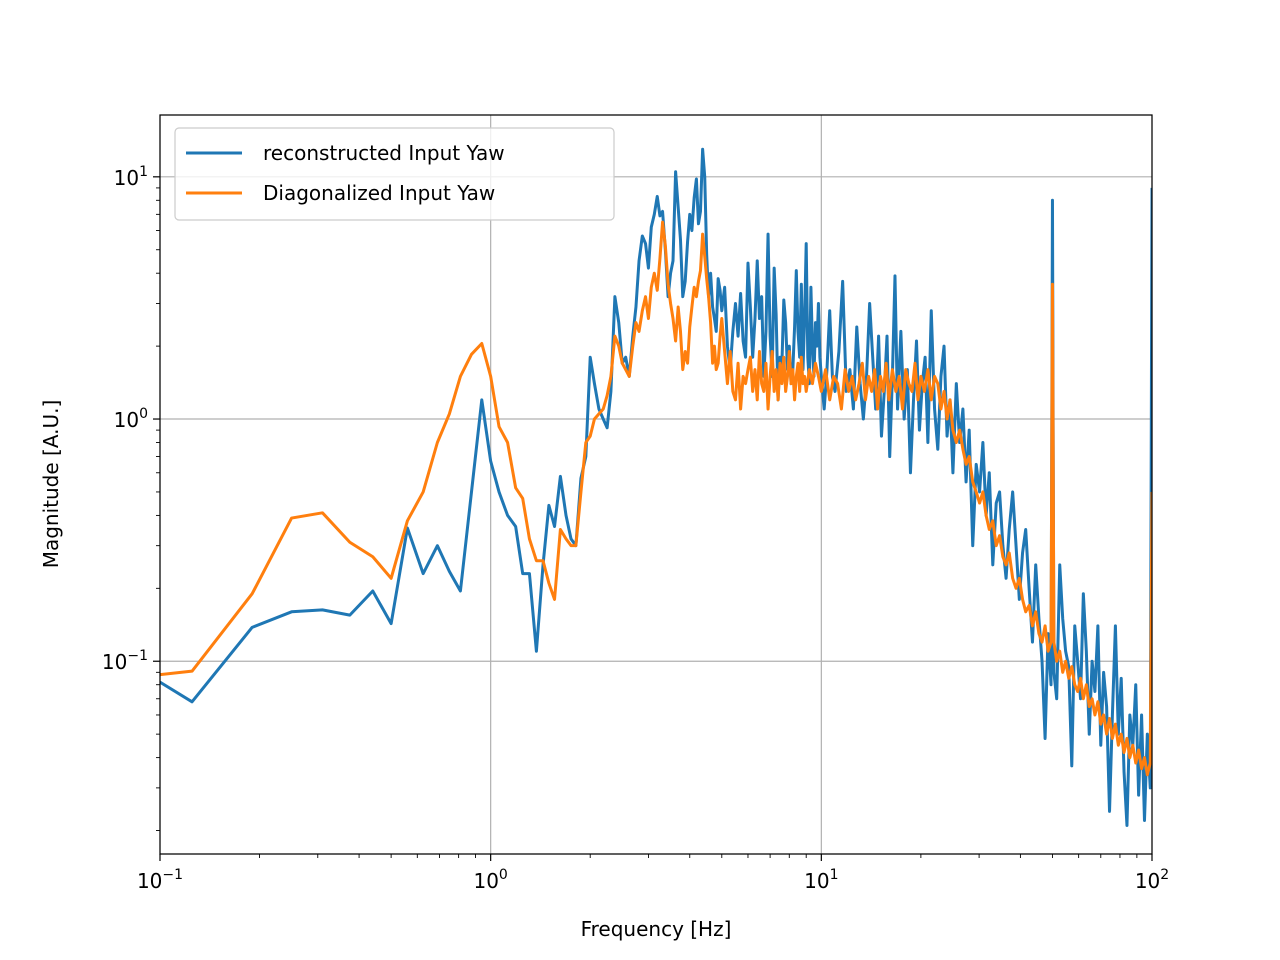 Image resolution: width=1280 pixels, height=960 pixels. I want to click on y-axis-label: Magnitude [A.U.], so click(51, 484).